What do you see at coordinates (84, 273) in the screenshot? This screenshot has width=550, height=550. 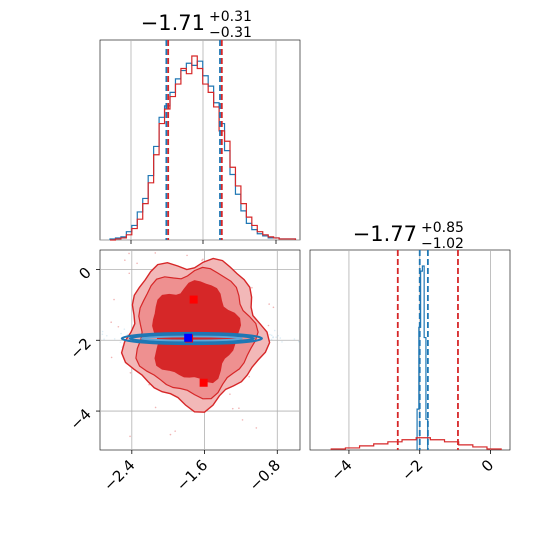 I see `y-tick-label: 0` at bounding box center [84, 273].